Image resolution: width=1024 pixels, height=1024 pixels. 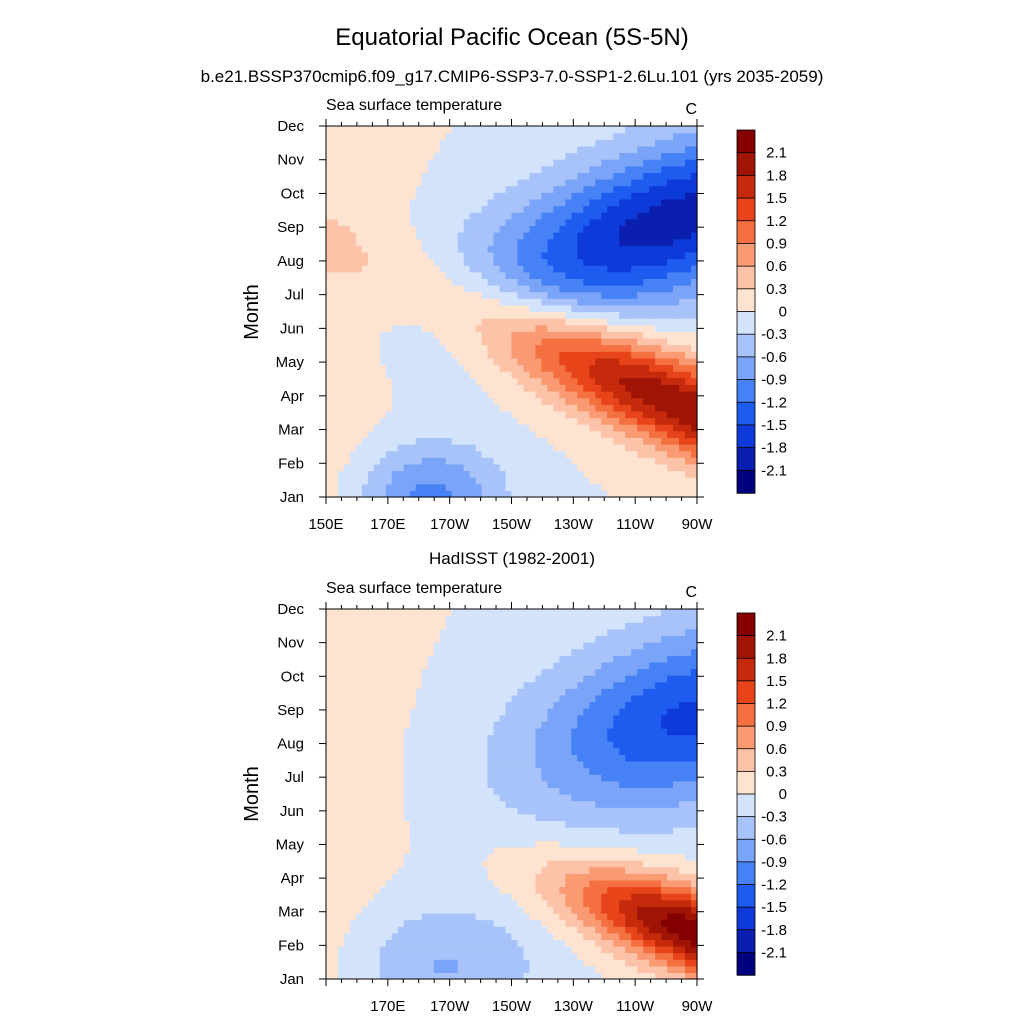 What do you see at coordinates (450, 524) in the screenshot?
I see `x-tick-label: 170W` at bounding box center [450, 524].